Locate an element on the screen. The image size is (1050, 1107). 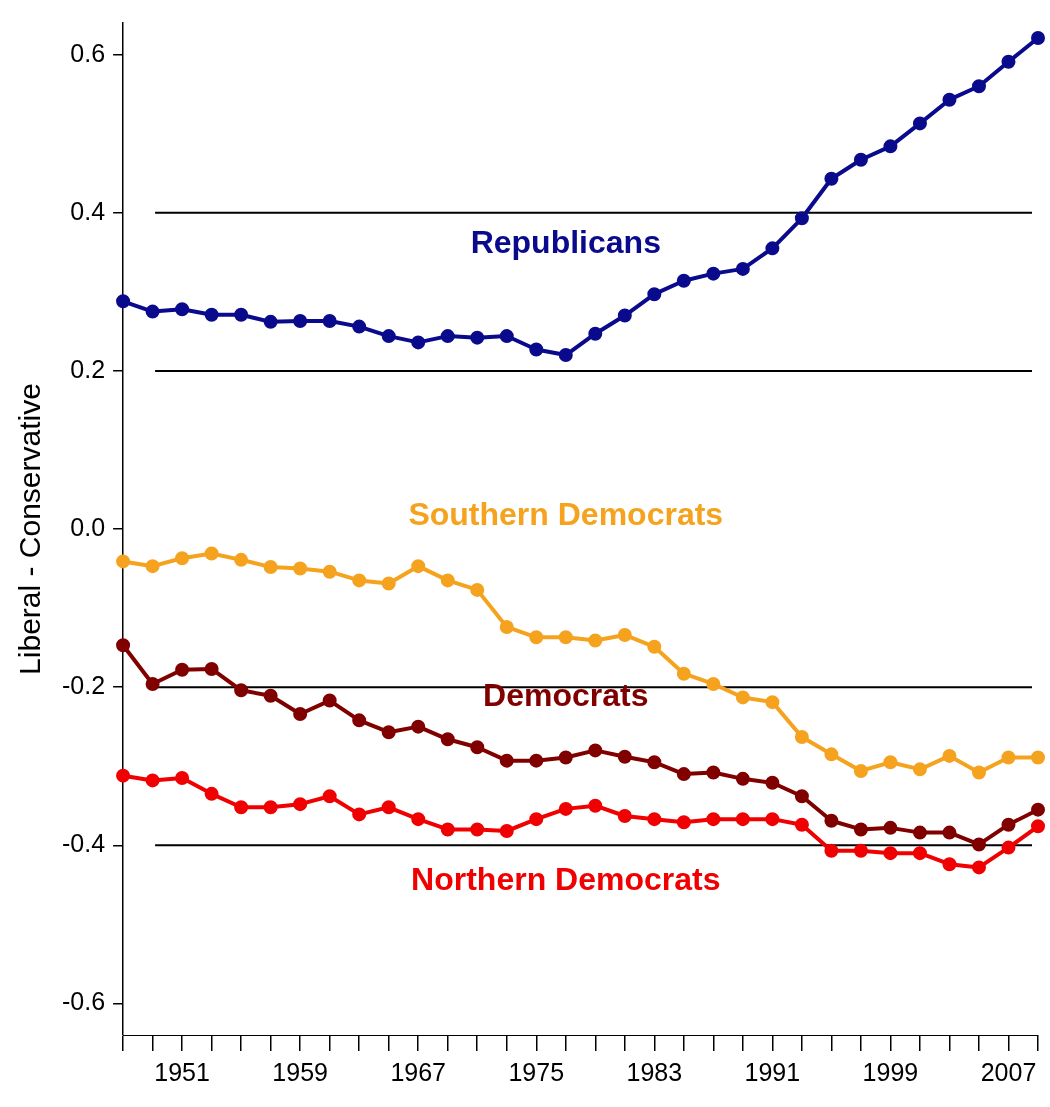
series-label: Democrats is located at coordinates (566, 695).